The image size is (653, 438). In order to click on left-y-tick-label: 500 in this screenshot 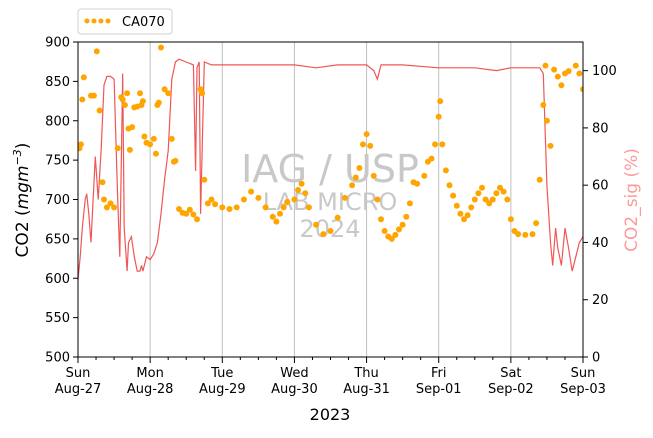, I will do `click(57, 358)`.